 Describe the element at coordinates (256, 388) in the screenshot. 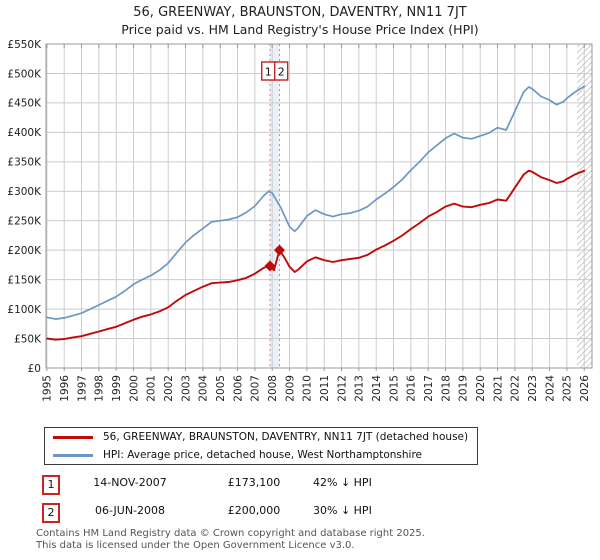

I see `x-axis-tick-label: 2007` at that location.